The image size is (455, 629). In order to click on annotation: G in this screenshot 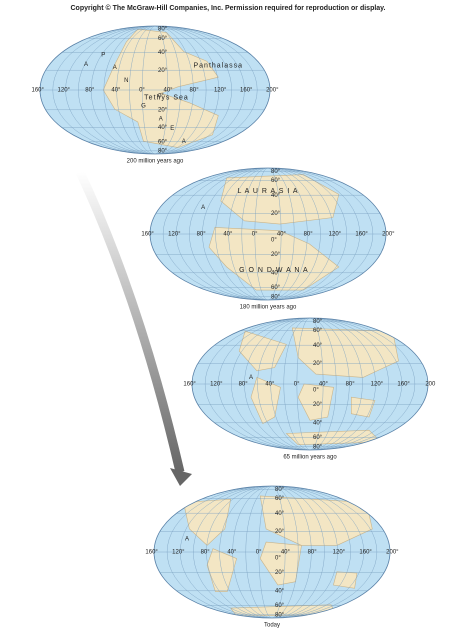, I will do `click(143, 107)`.